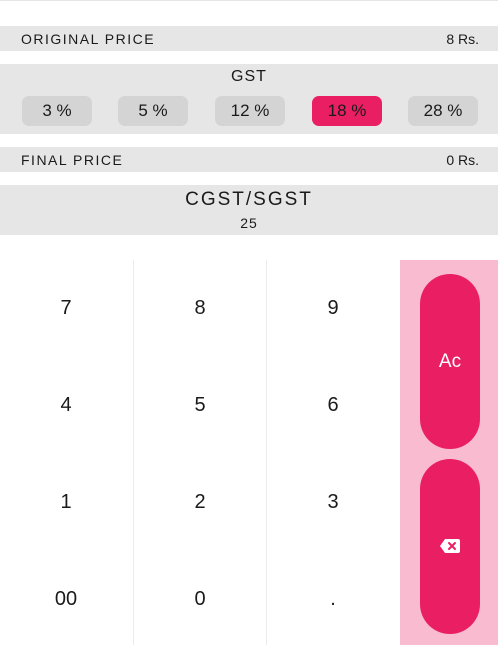  I want to click on gst-title: GST, so click(249, 77).